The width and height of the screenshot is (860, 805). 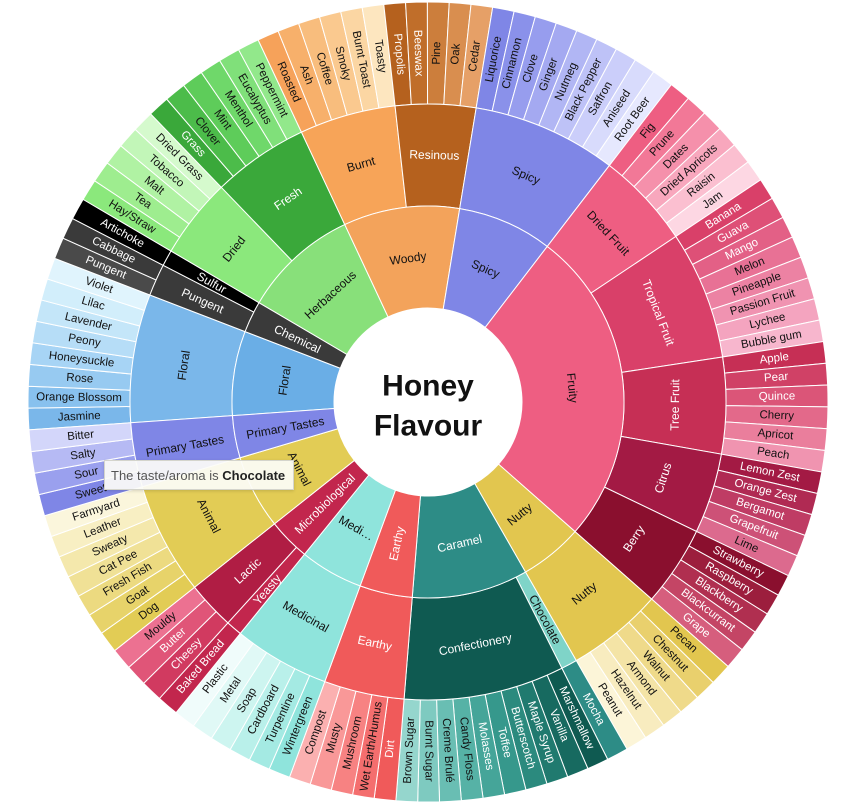 What do you see at coordinates (475, 56) in the screenshot?
I see `leaf-label-cedar: Cedar` at bounding box center [475, 56].